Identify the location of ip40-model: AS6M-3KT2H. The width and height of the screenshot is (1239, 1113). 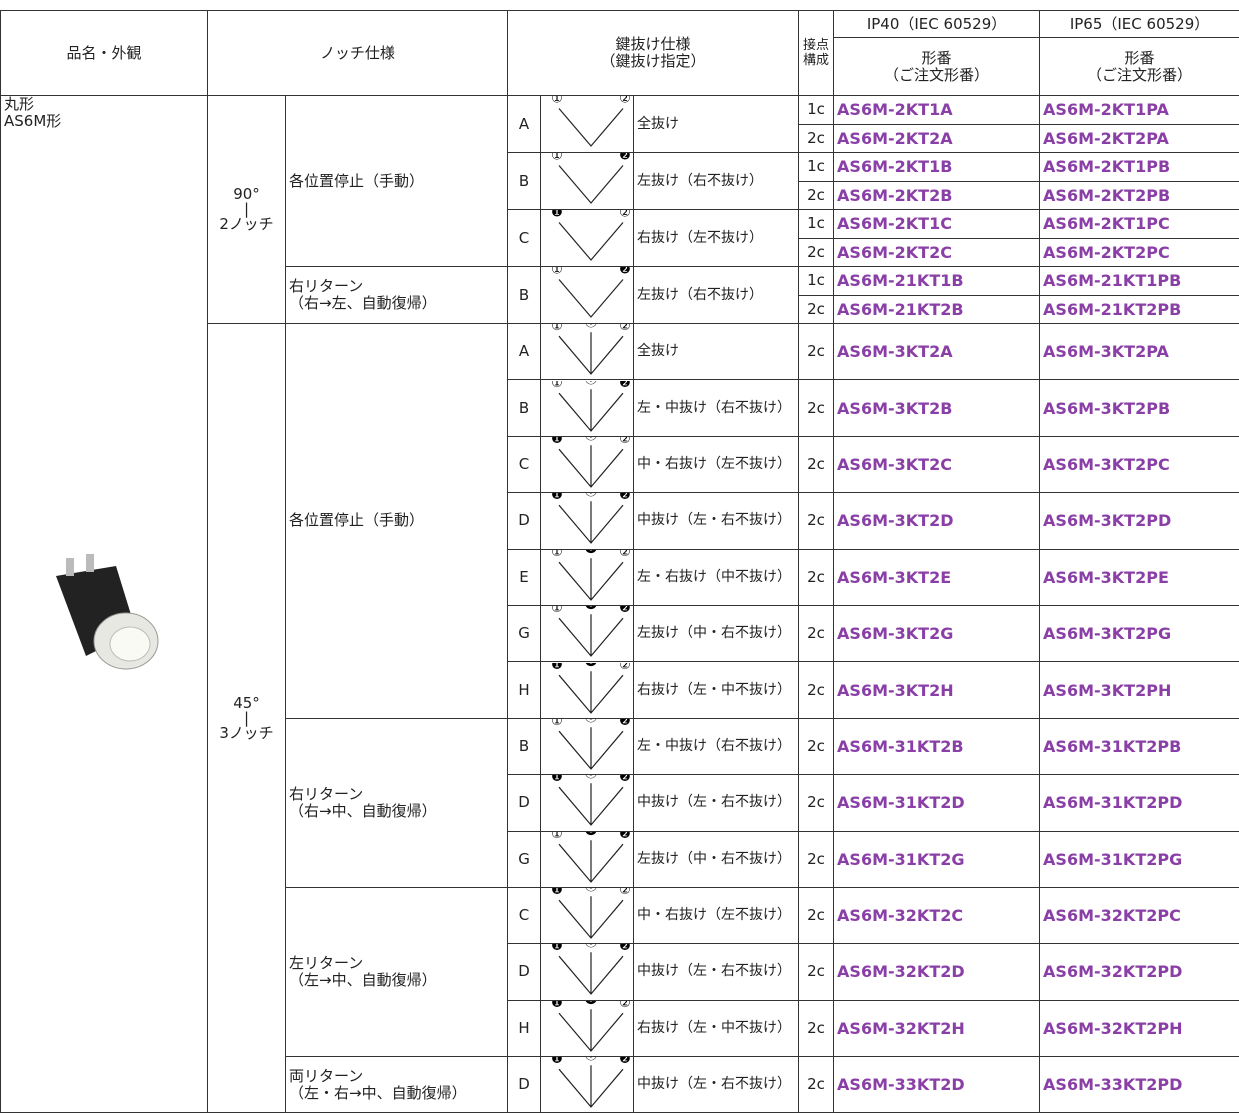
(937, 690).